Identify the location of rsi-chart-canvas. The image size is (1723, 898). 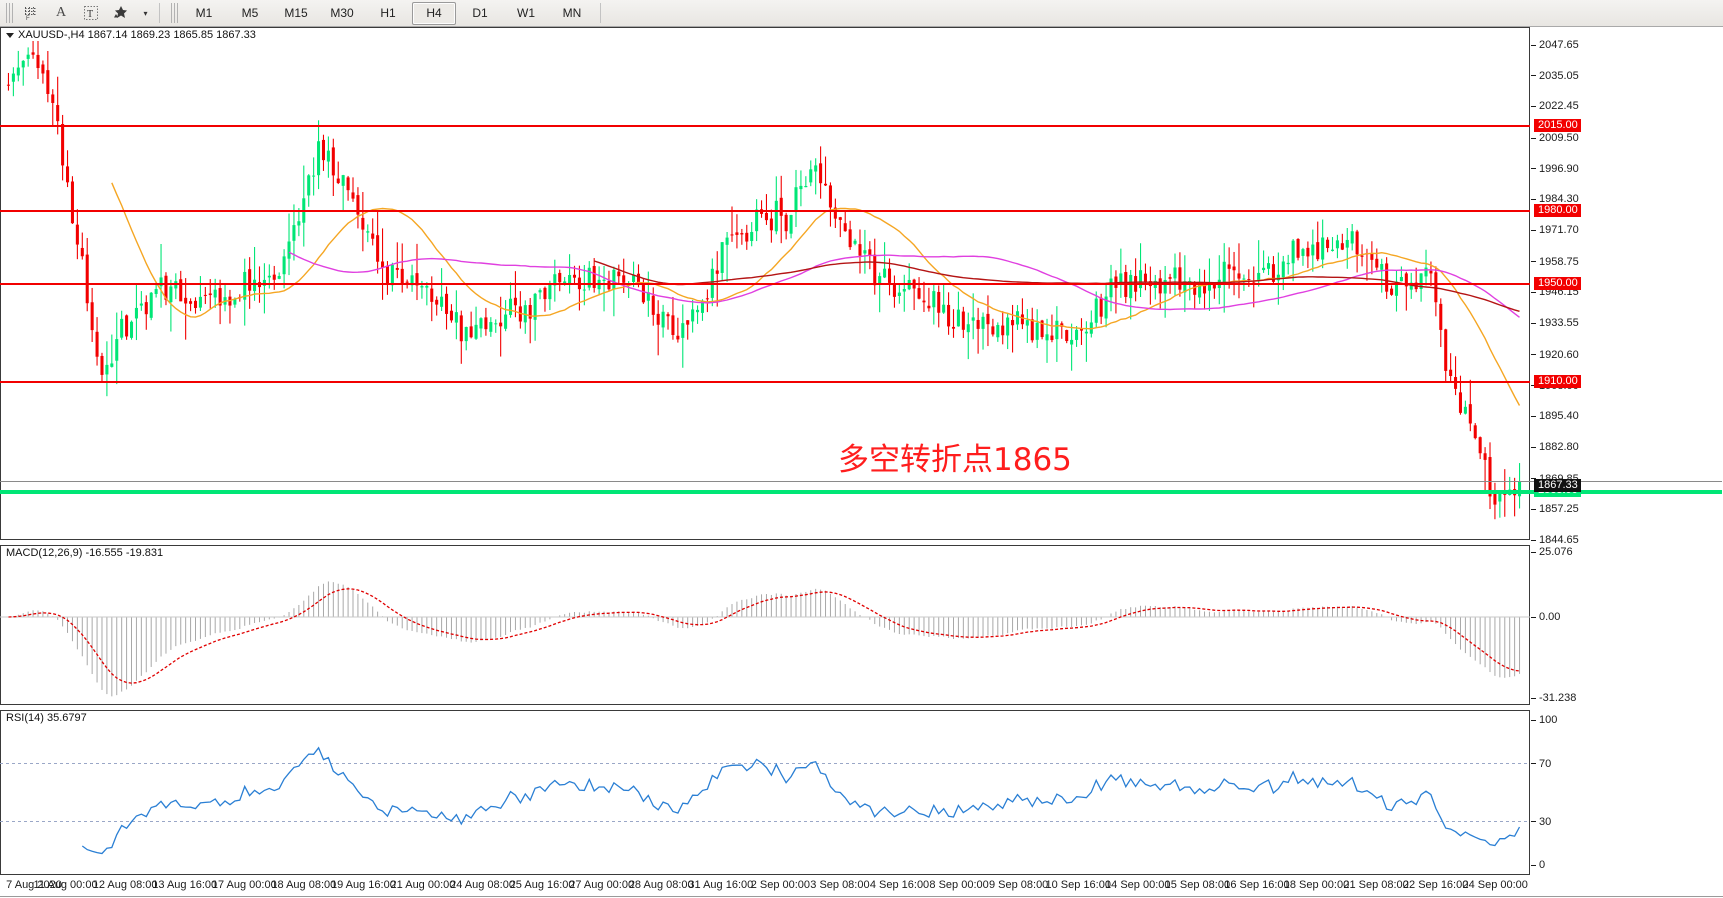
(765, 800).